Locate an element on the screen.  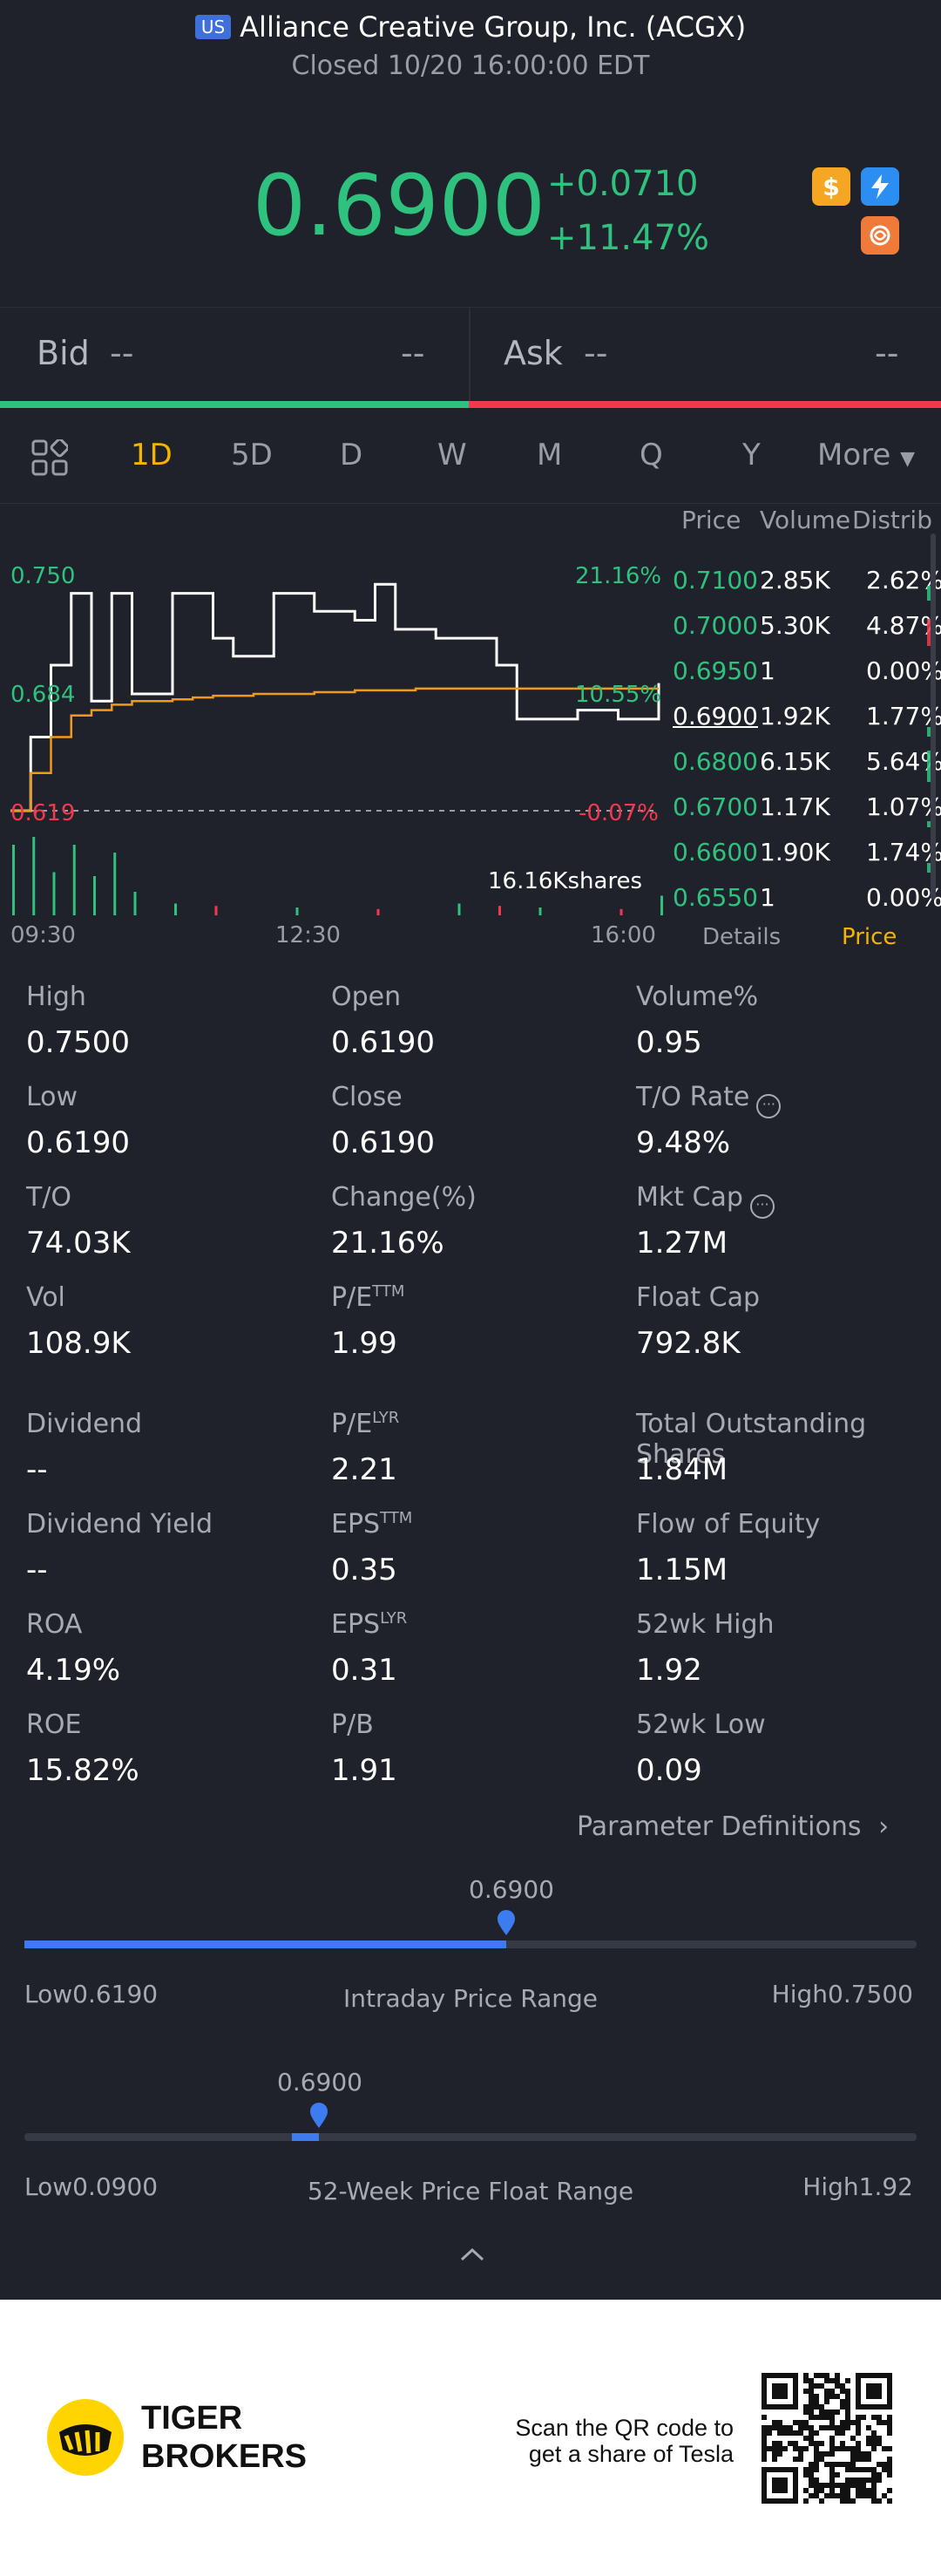
tab-y: Y is located at coordinates (751, 455).